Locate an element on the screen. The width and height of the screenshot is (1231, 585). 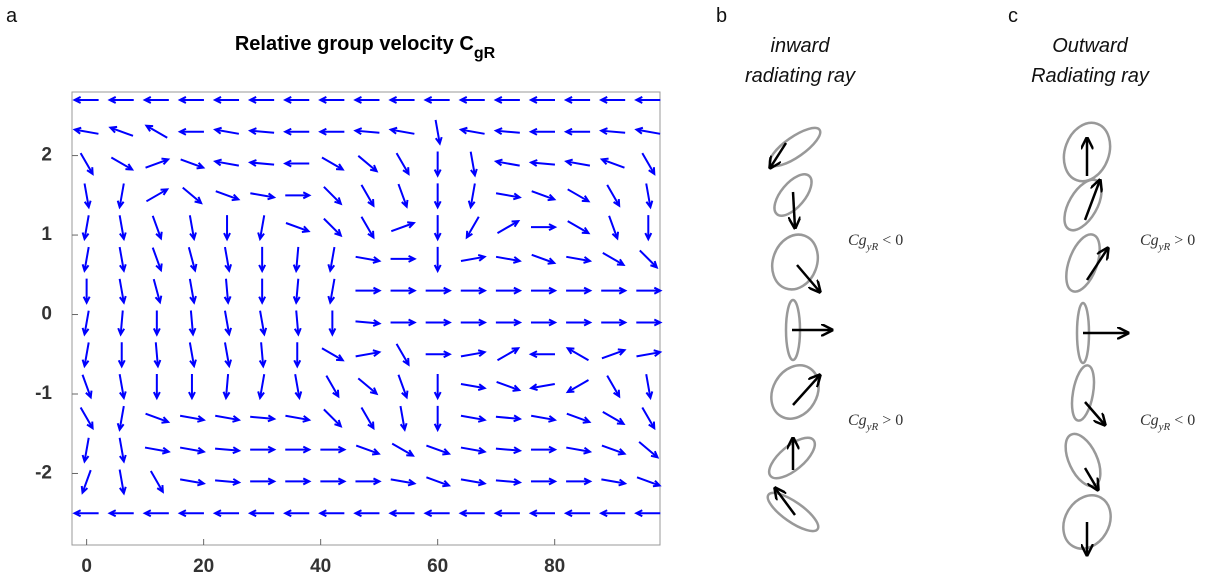
panel-label: a is located at coordinates (12, 16).